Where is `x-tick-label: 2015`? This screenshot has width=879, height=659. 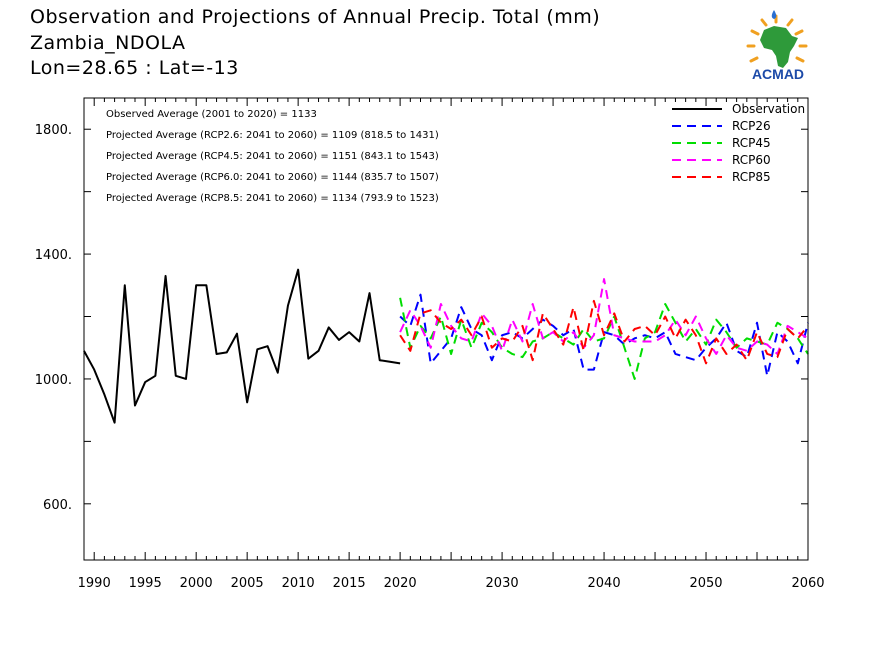
x-tick-label: 2015 is located at coordinates (349, 583).